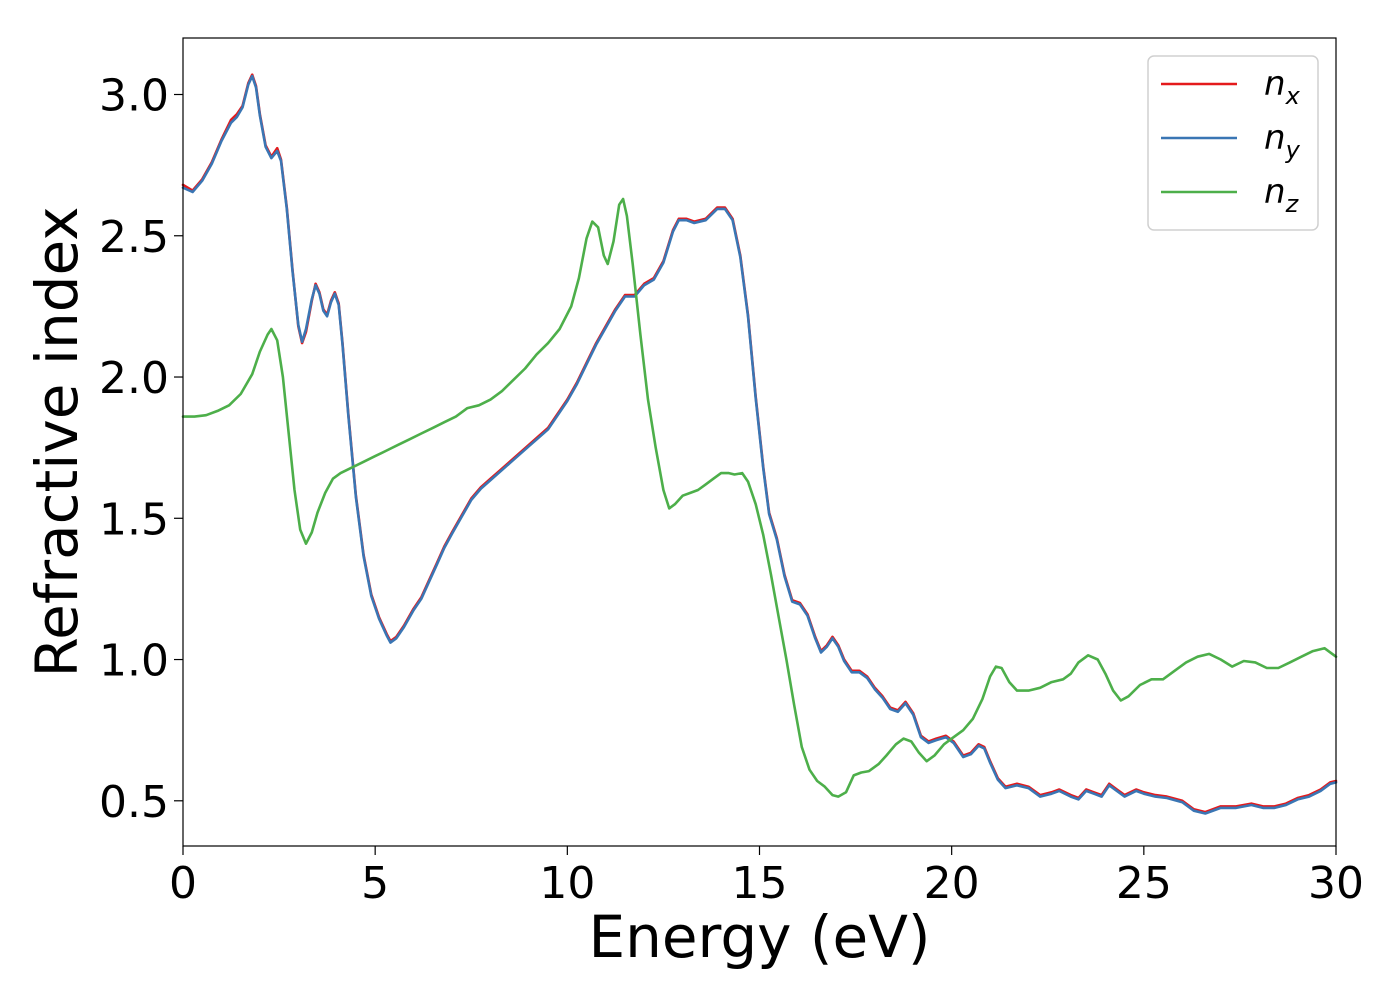 This screenshot has height=1000, width=1400. Describe the element at coordinates (1336, 883) in the screenshot. I see `x-tick-label: 30` at that location.